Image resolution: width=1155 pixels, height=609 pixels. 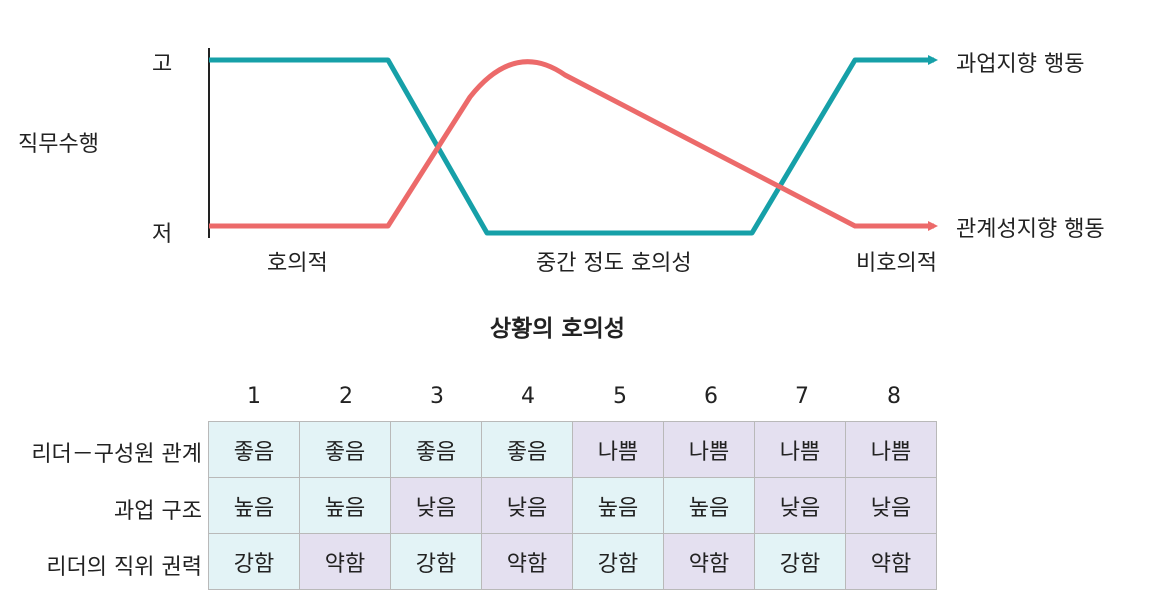 I want to click on series-label-relationship: 관계성지향 행동, so click(x=1030, y=229).